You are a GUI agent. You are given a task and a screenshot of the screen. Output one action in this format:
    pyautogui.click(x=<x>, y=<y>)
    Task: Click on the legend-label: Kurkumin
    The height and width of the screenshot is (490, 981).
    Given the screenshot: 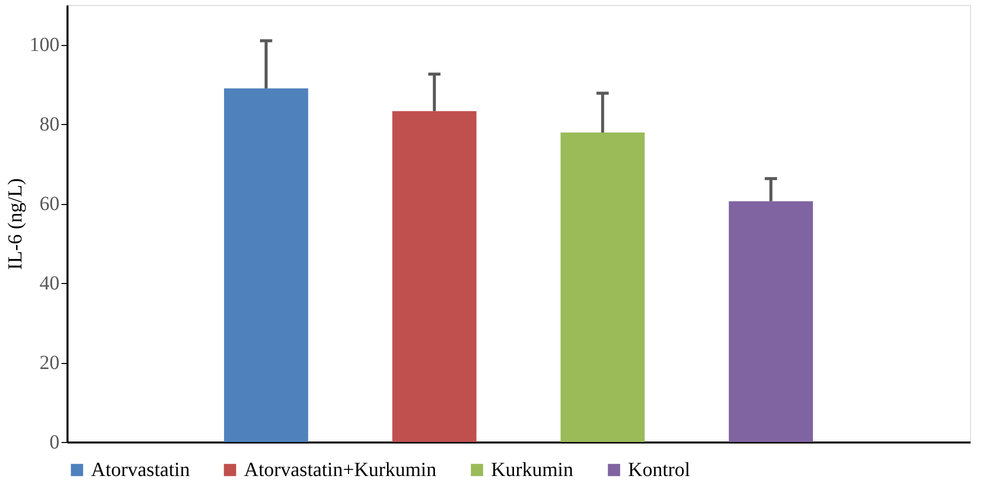 What is the action you would take?
    pyautogui.click(x=532, y=470)
    